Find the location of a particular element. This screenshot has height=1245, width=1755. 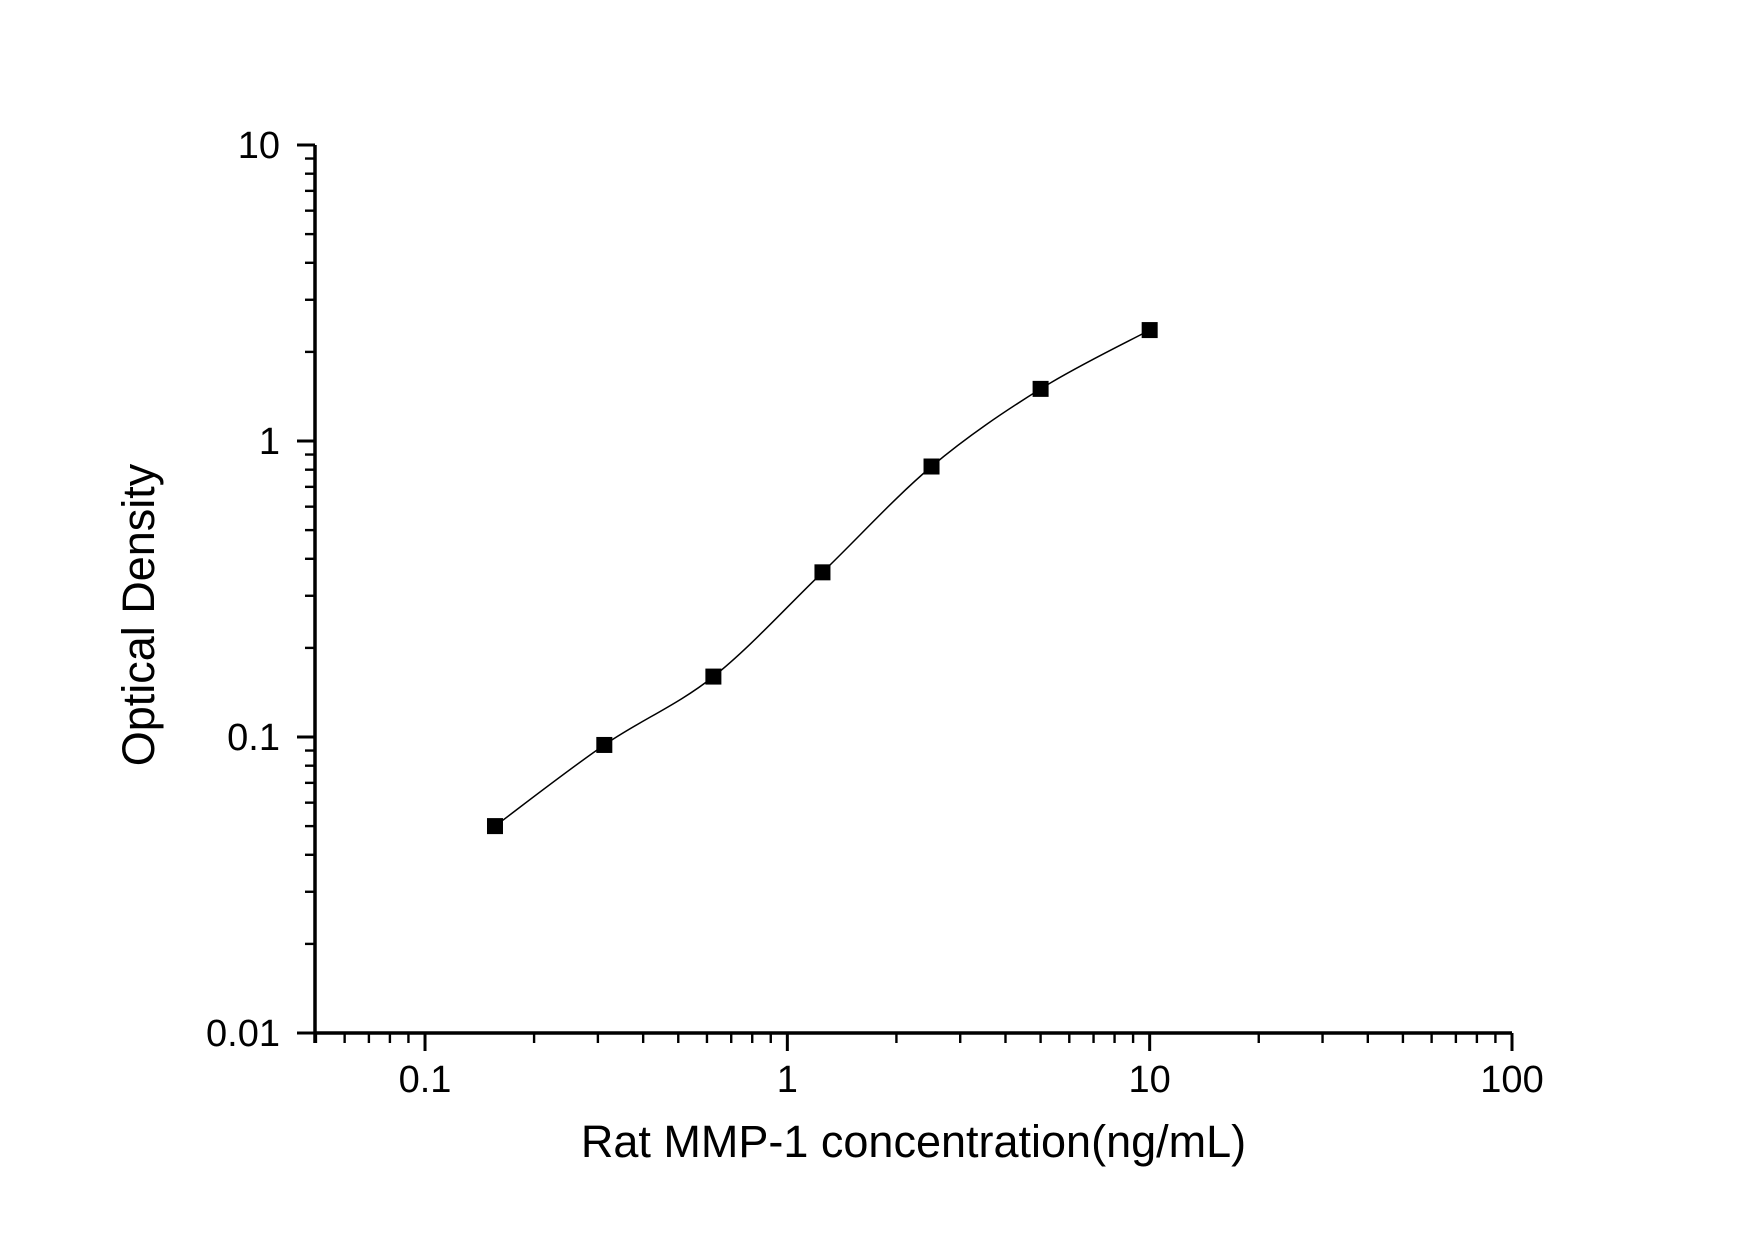

y-axis-tick-label: 10 is located at coordinates (259, 146).